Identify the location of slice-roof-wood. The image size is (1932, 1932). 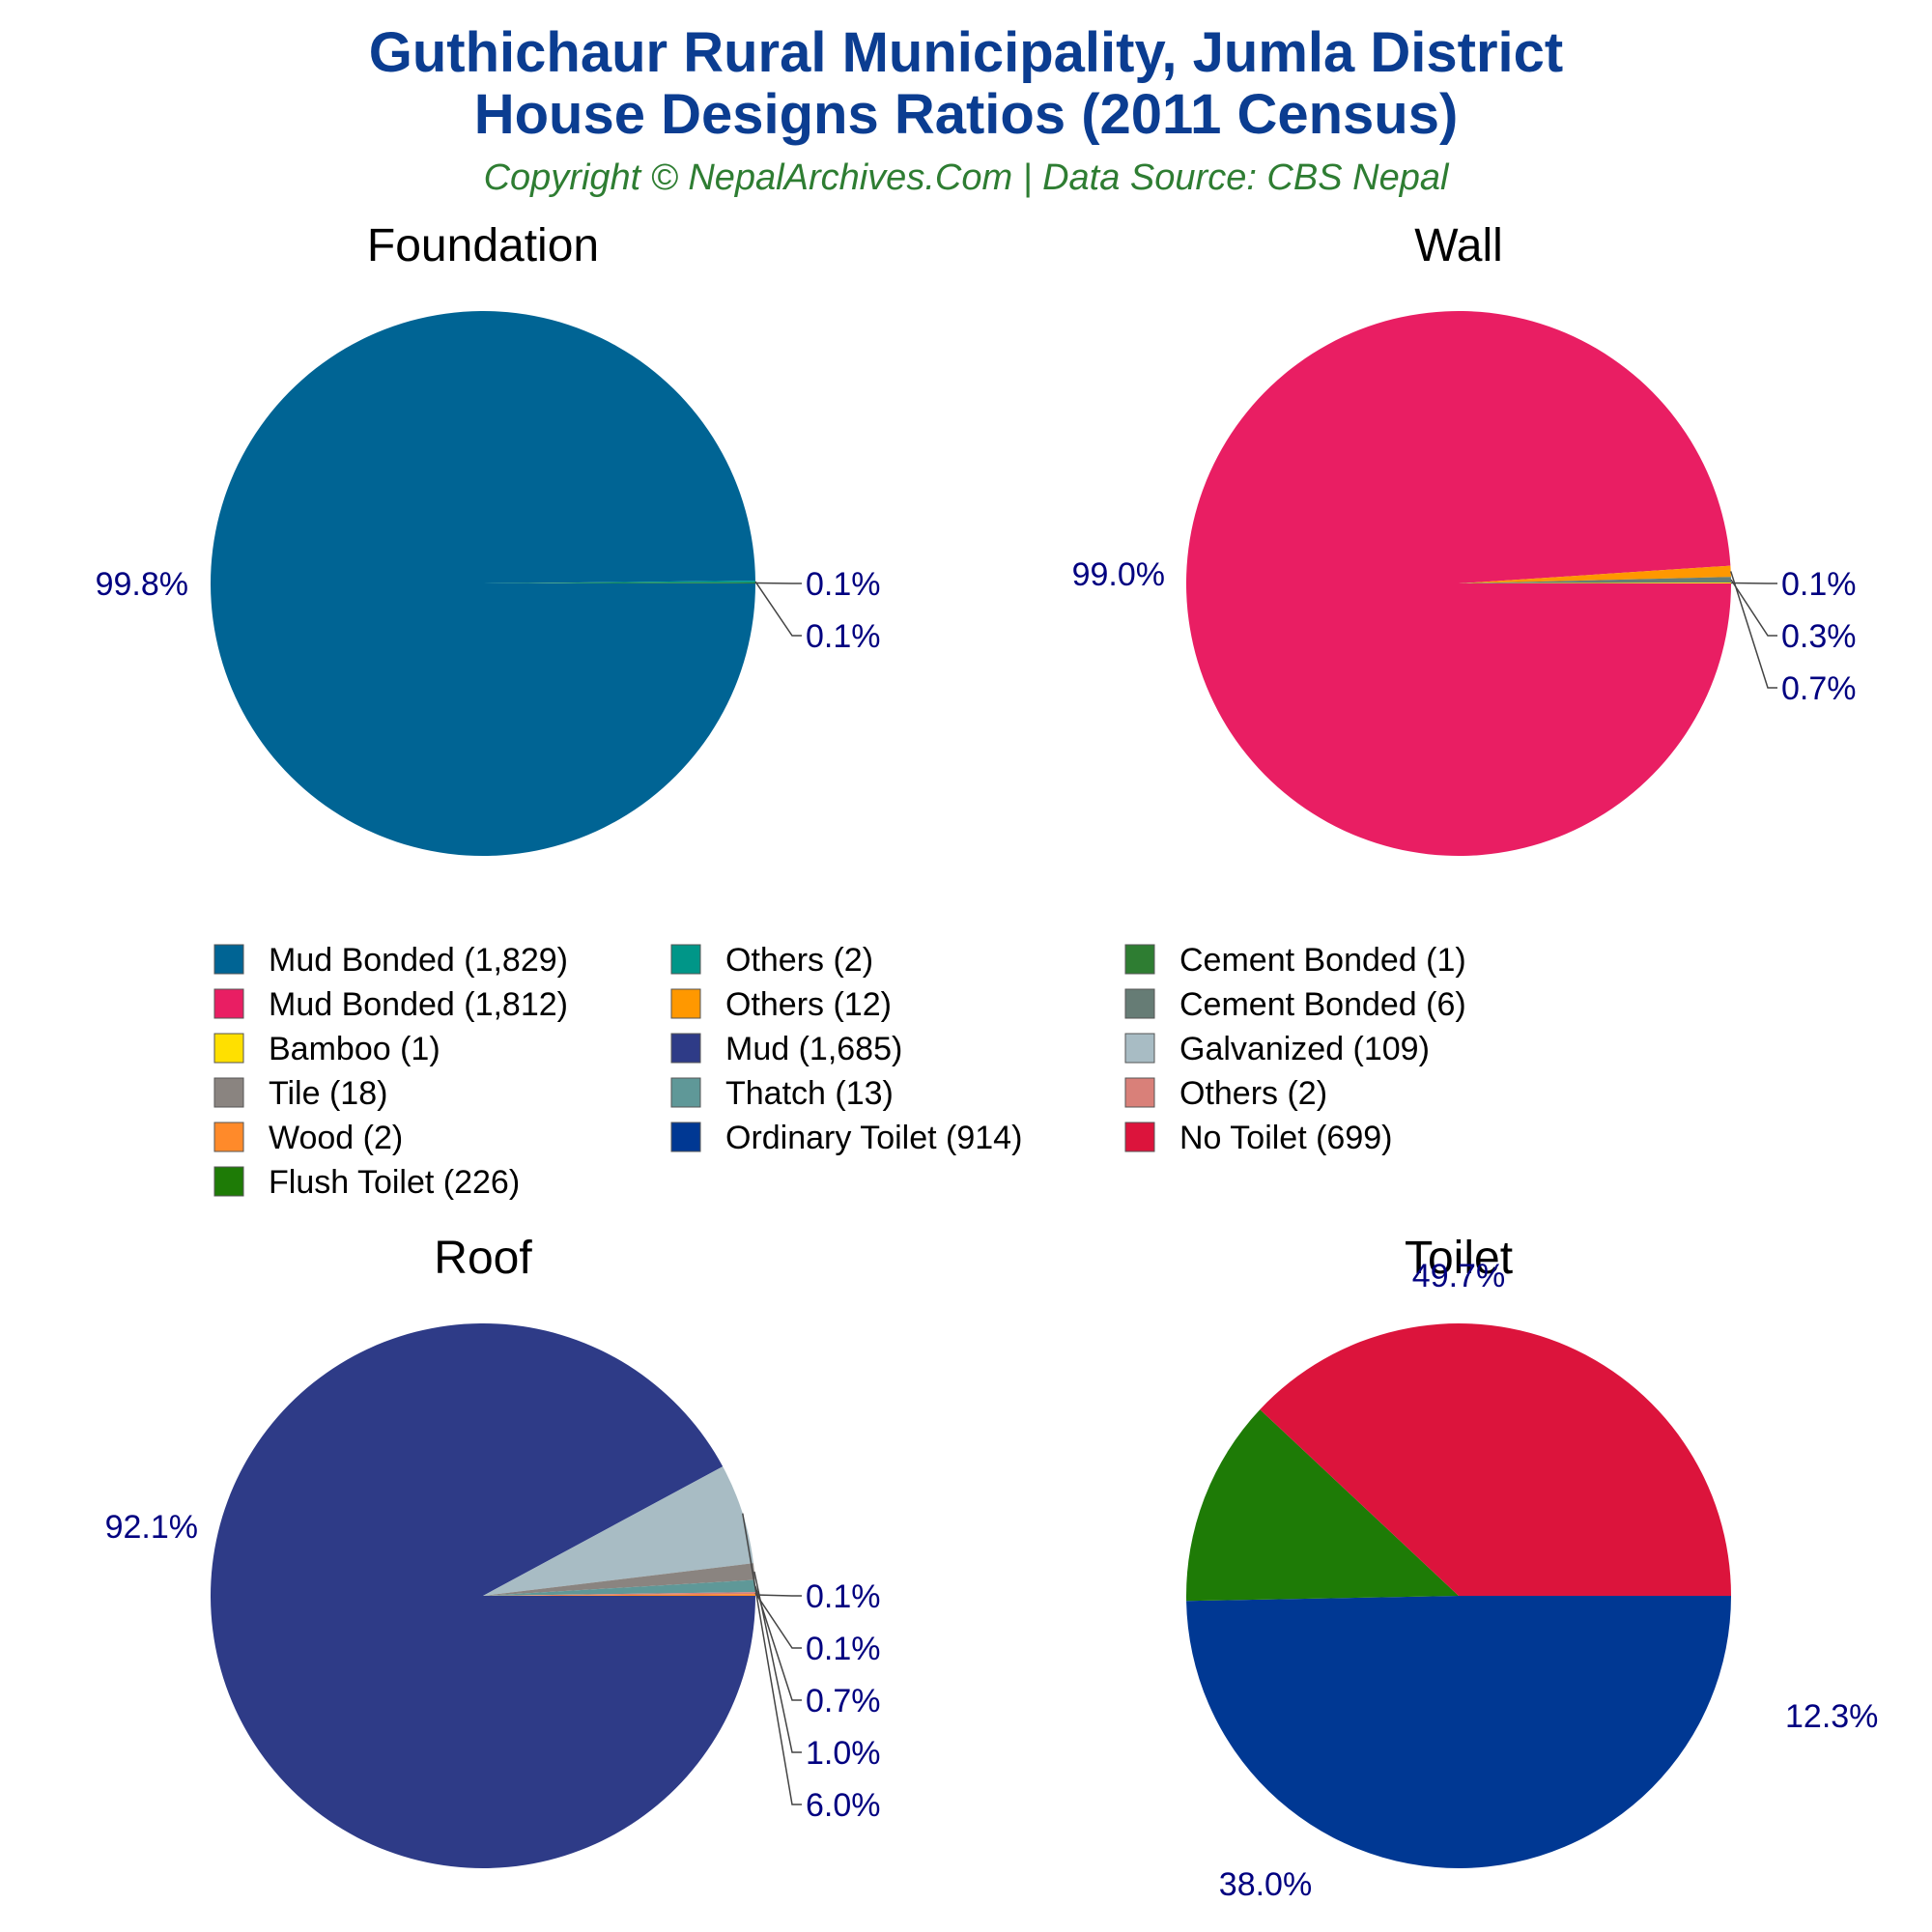
(619, 1595).